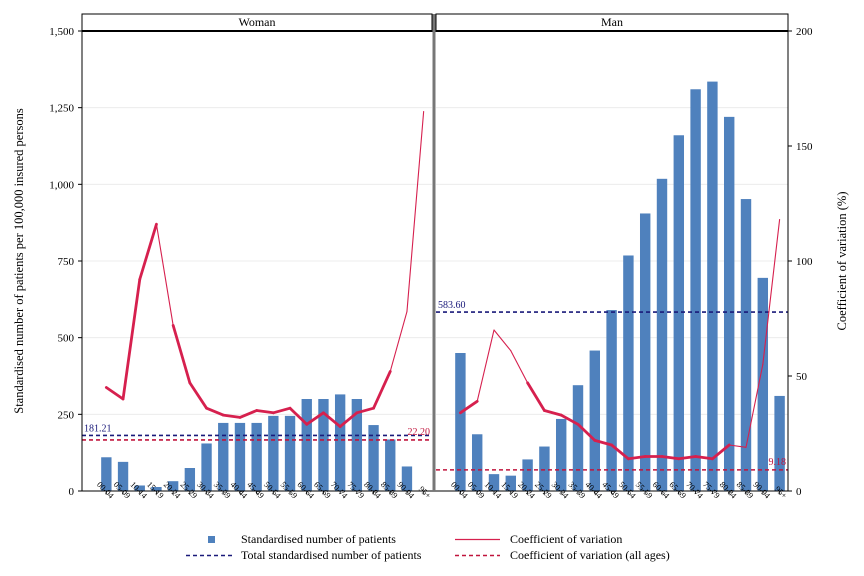  I want to click on y-right-tick-label: 0, so click(799, 492).